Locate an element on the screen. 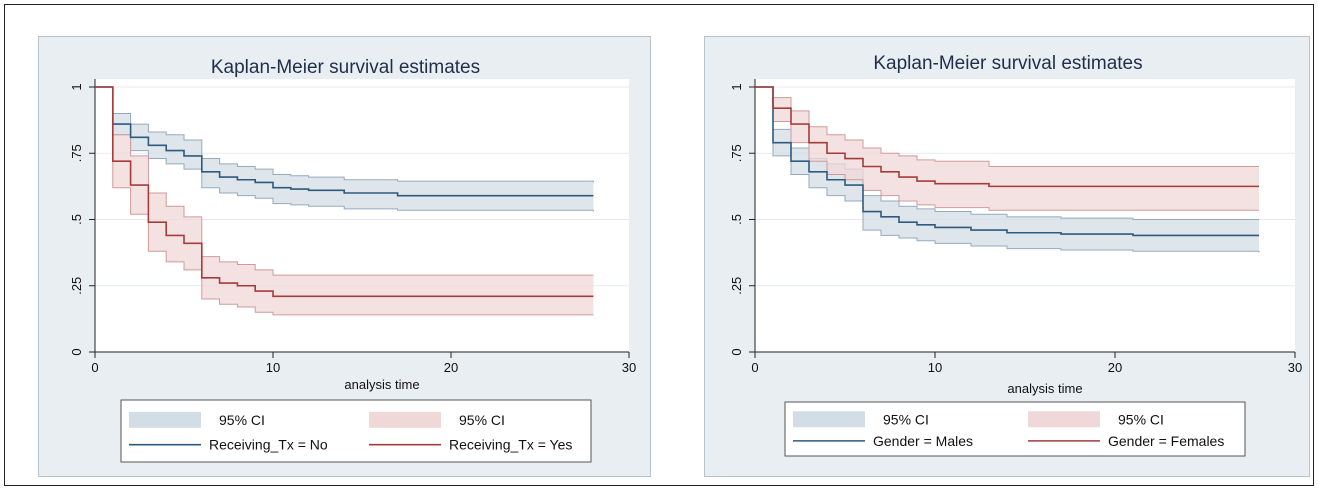 Image resolution: width=1318 pixels, height=490 pixels. ci-band-blue is located at coordinates (344, 149).